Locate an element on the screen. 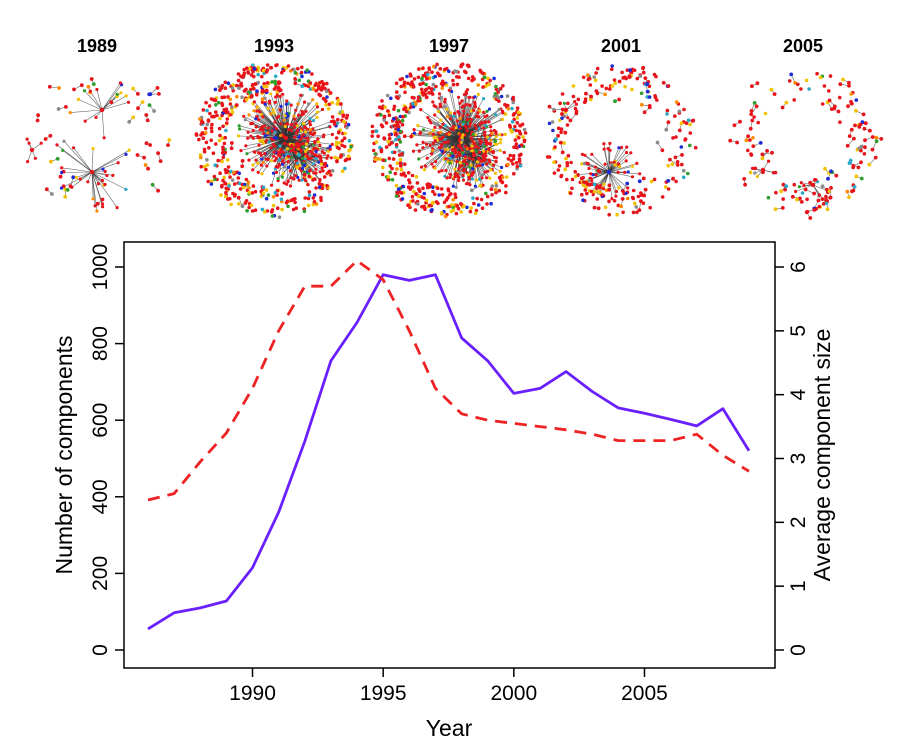 The image size is (906, 752). y2-tick-label: 3 is located at coordinates (798, 459).